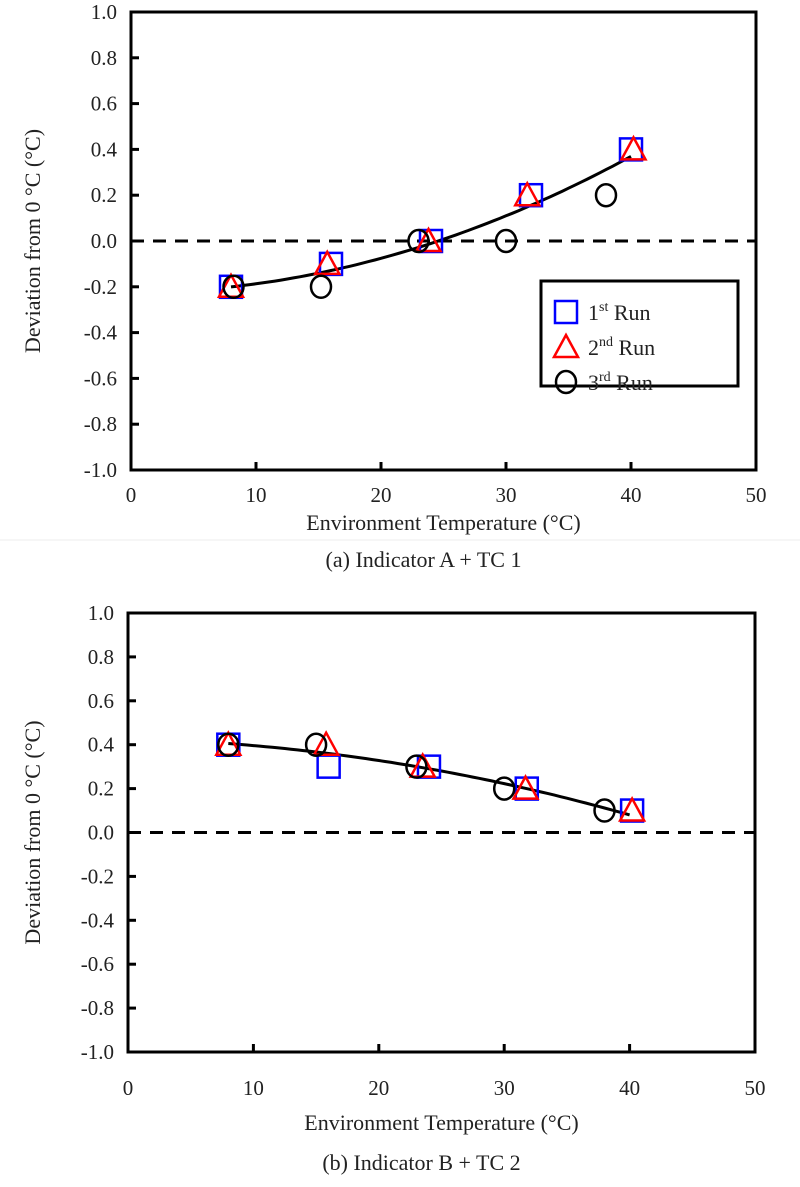 The image size is (800, 1187). Describe the element at coordinates (605, 377) in the screenshot. I see `legend-suffix: rd` at that location.